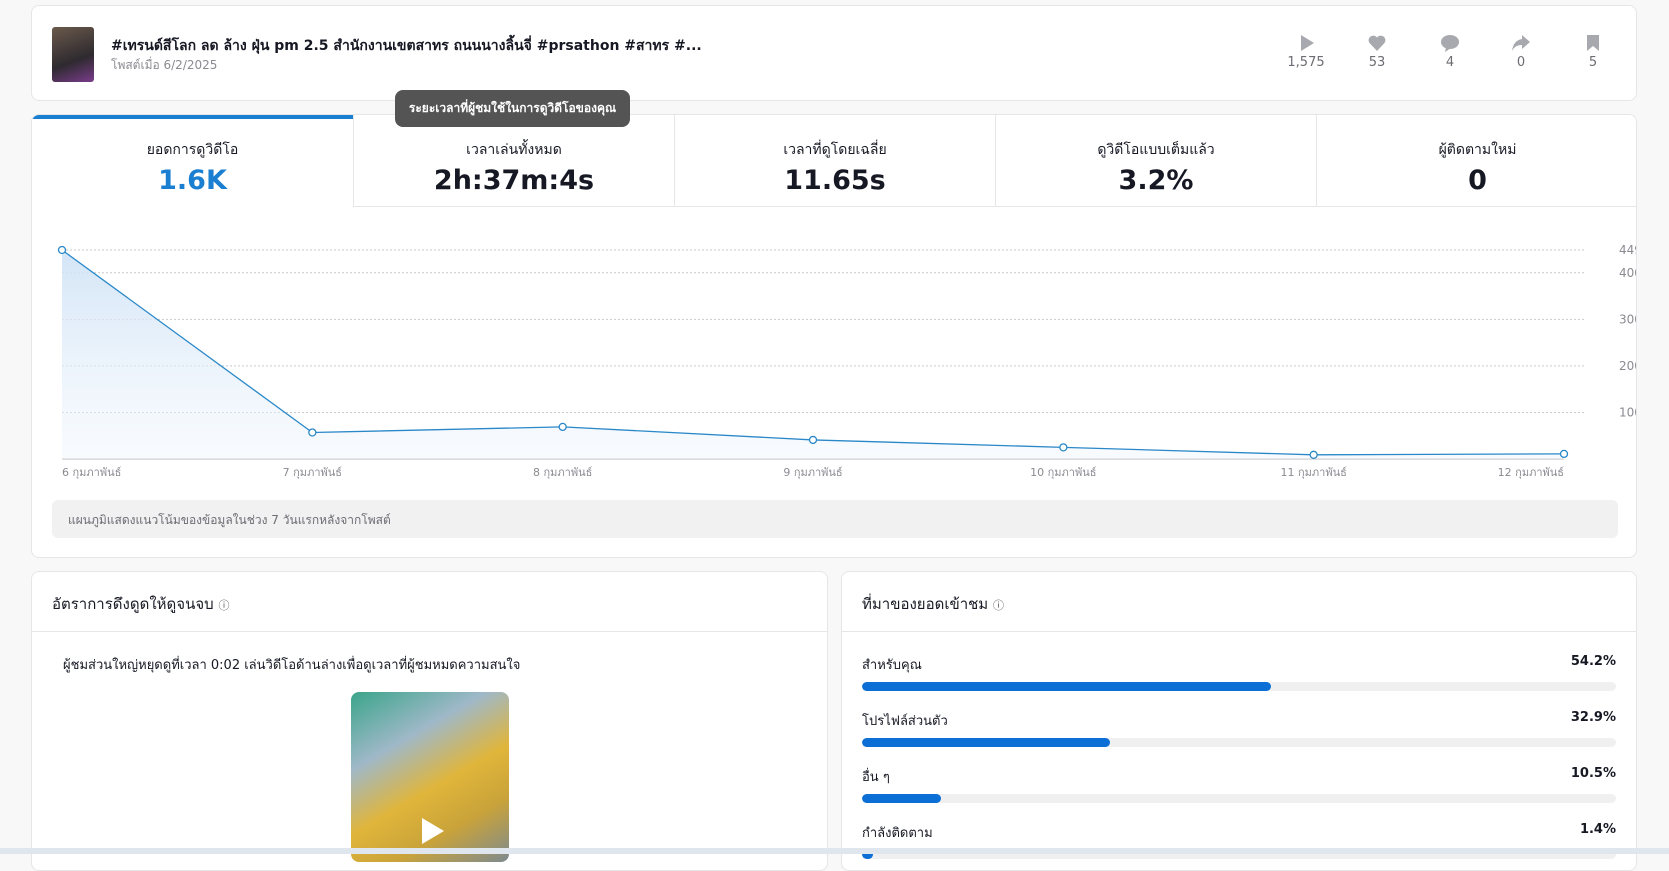 Image resolution: width=1669 pixels, height=871 pixels. I want to click on y-tick-label: 200, so click(1627, 366).